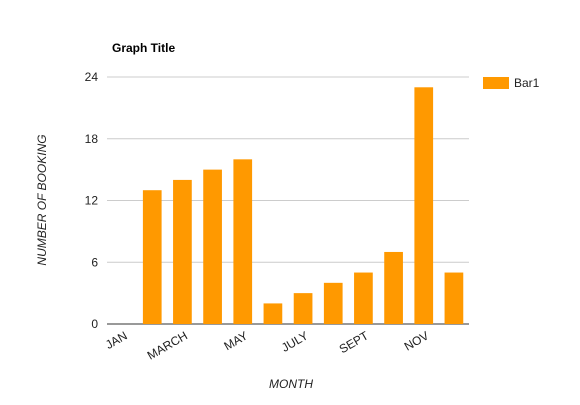  Describe the element at coordinates (267, 345) in the screenshot. I see `x-axis-ticks: JAN MARCH MAY JULY SEPT NOV` at that location.